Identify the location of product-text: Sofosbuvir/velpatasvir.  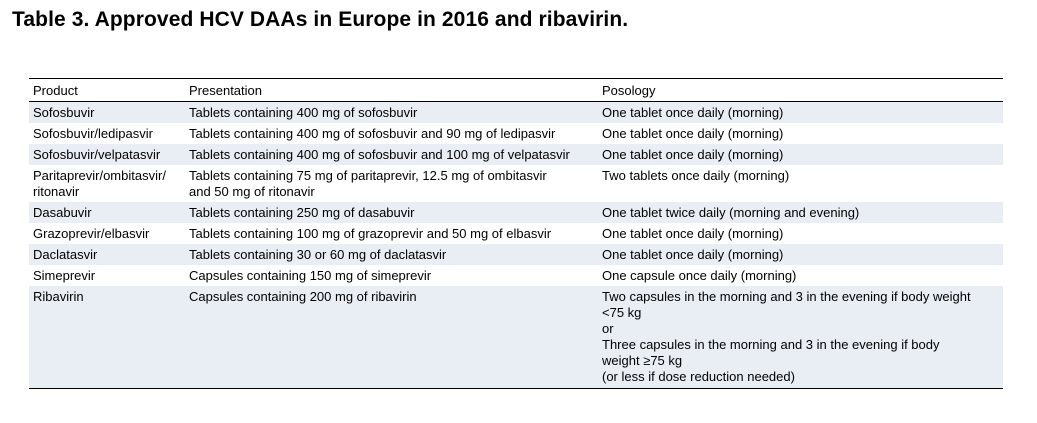
(97, 154).